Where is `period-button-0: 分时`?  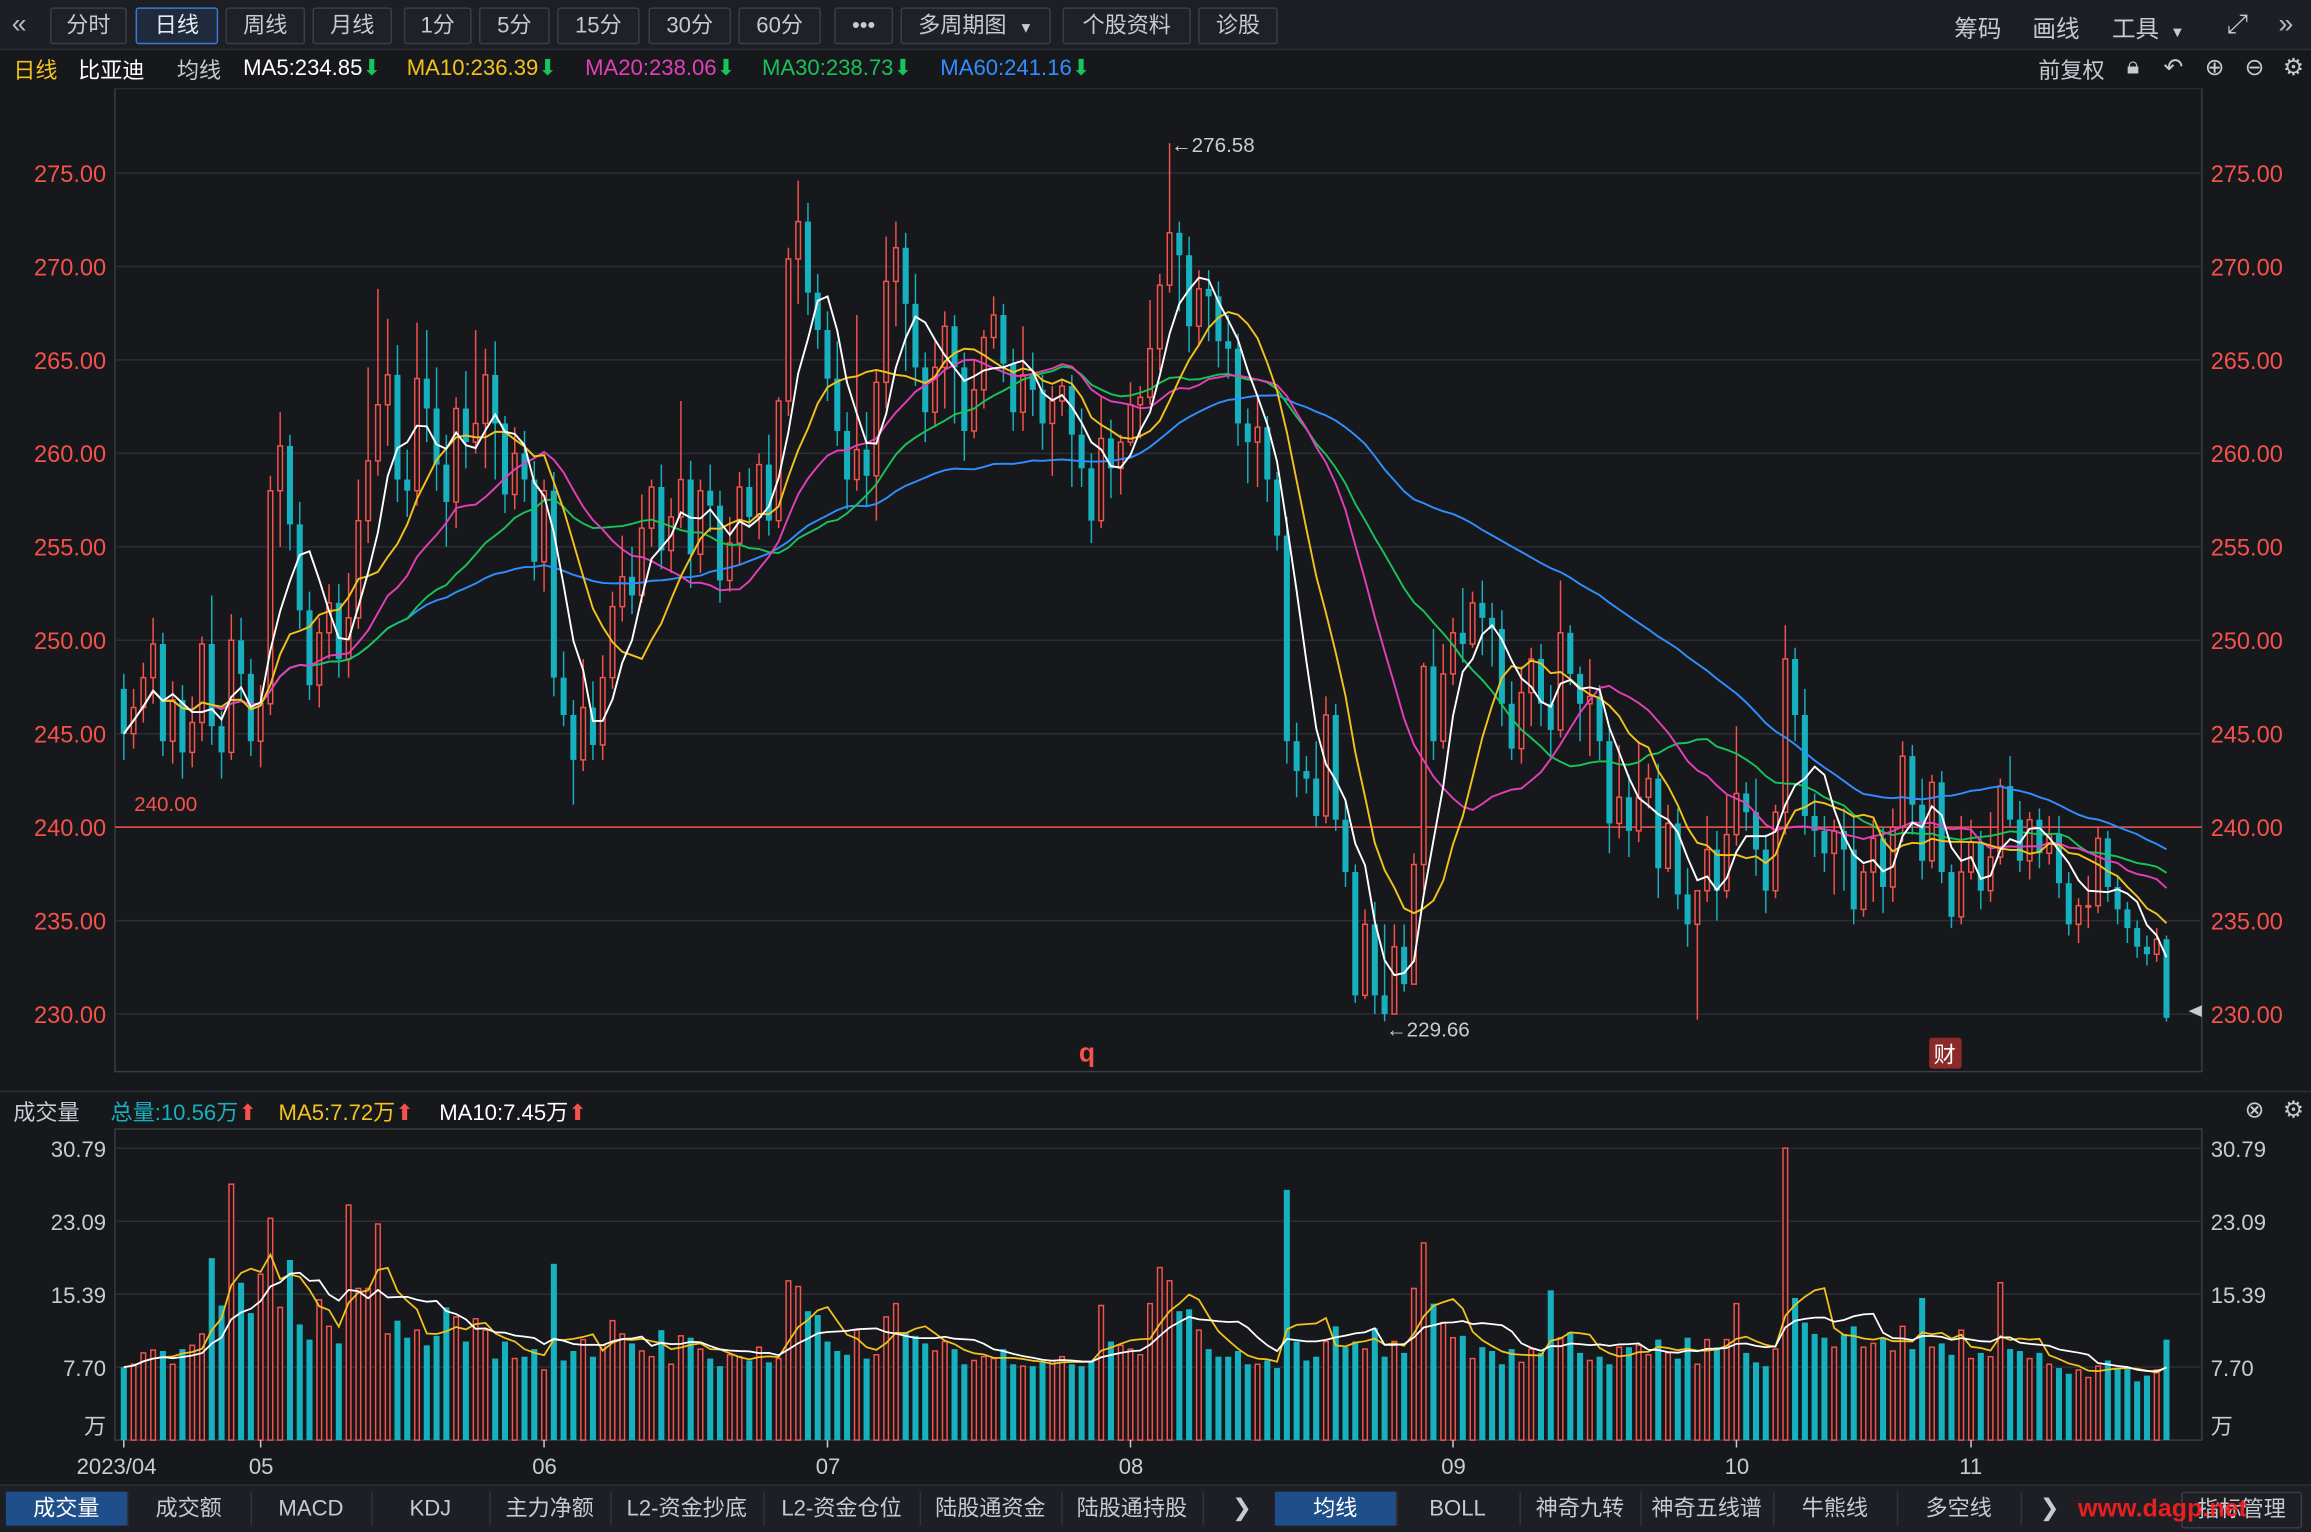 period-button-0: 分时 is located at coordinates (88, 26).